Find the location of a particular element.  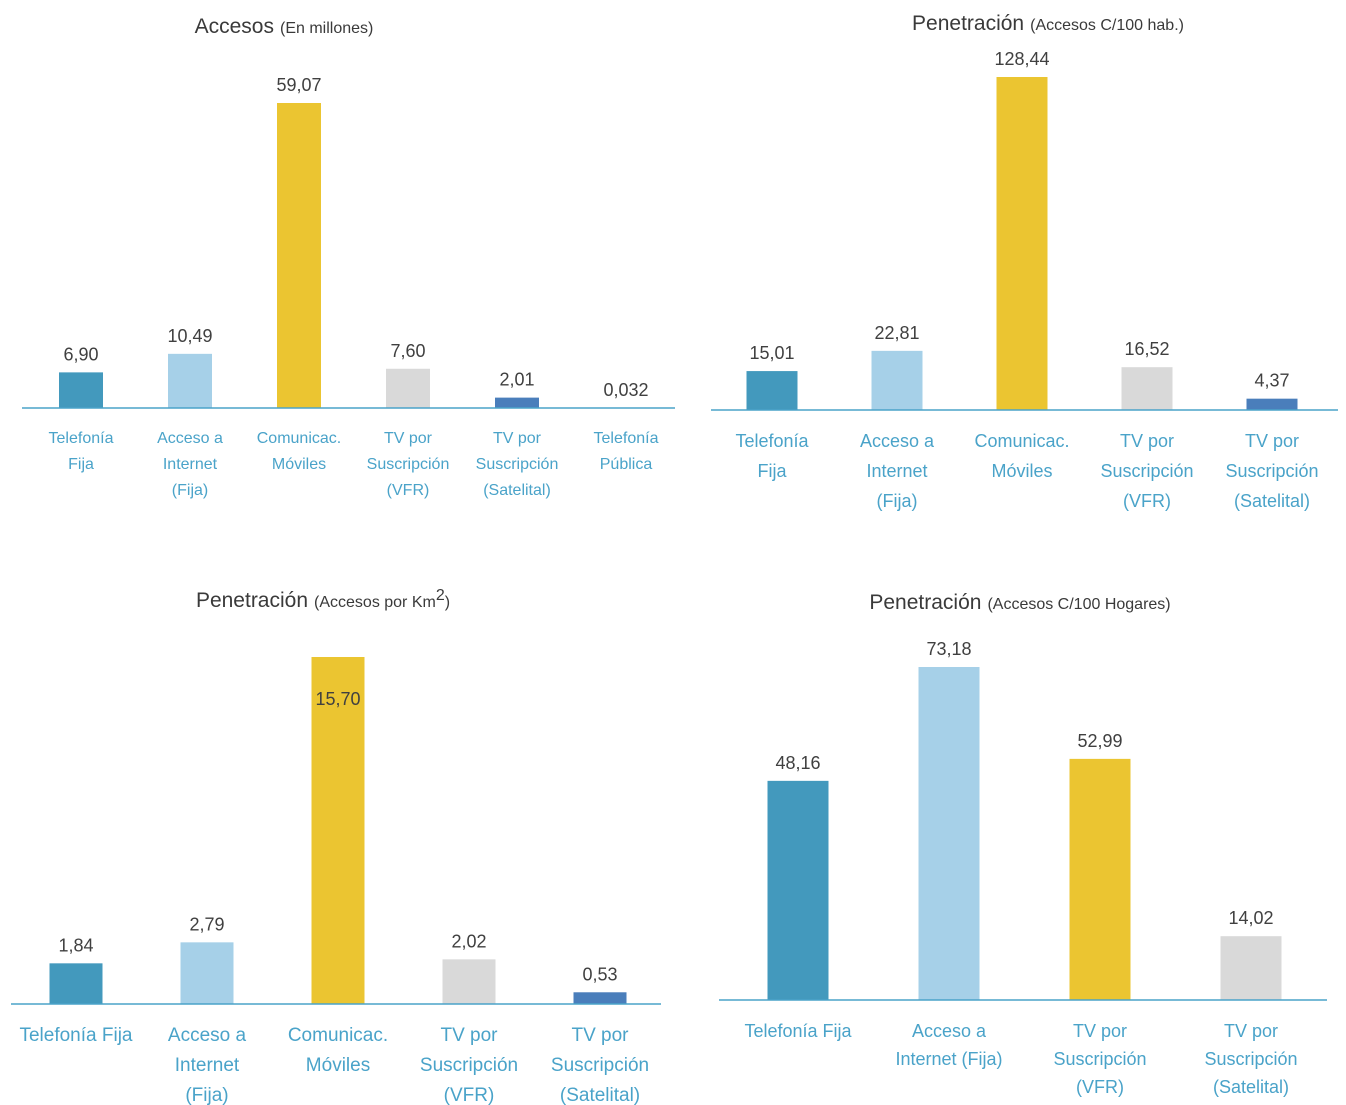

chart-title: Accesos (En millones) is located at coordinates (284, 26).